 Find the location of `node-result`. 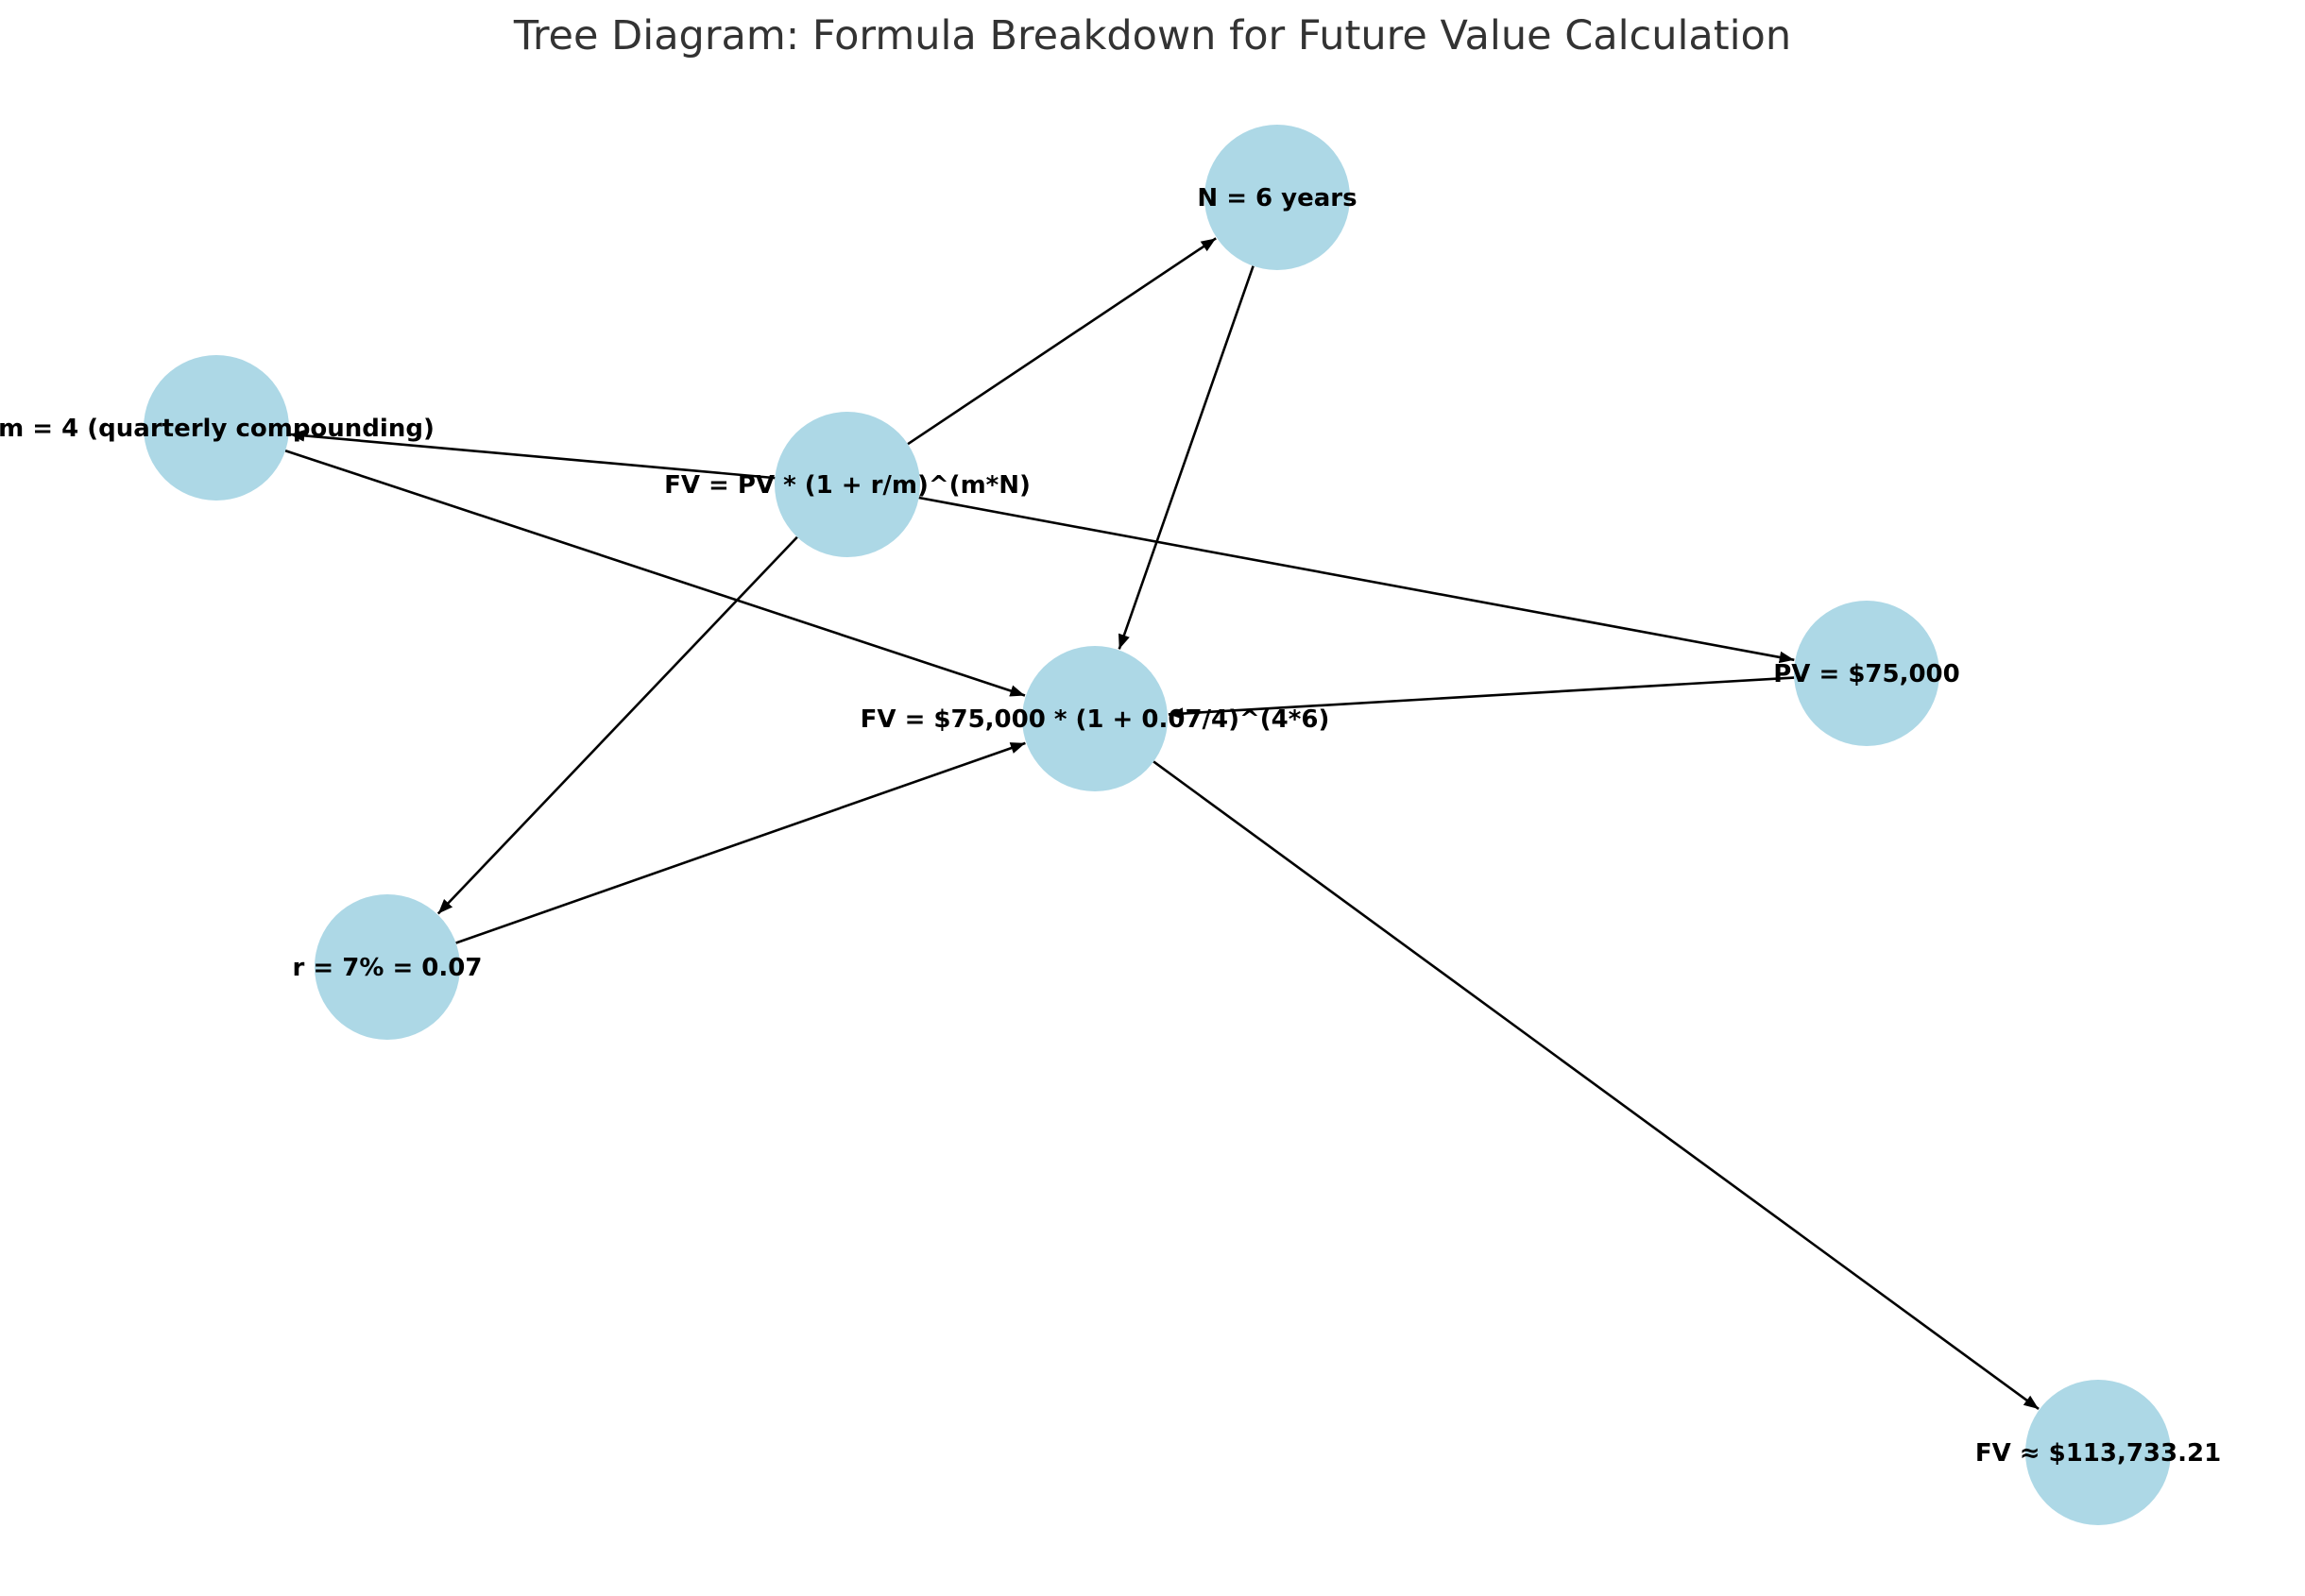

node-result is located at coordinates (2098, 1452).